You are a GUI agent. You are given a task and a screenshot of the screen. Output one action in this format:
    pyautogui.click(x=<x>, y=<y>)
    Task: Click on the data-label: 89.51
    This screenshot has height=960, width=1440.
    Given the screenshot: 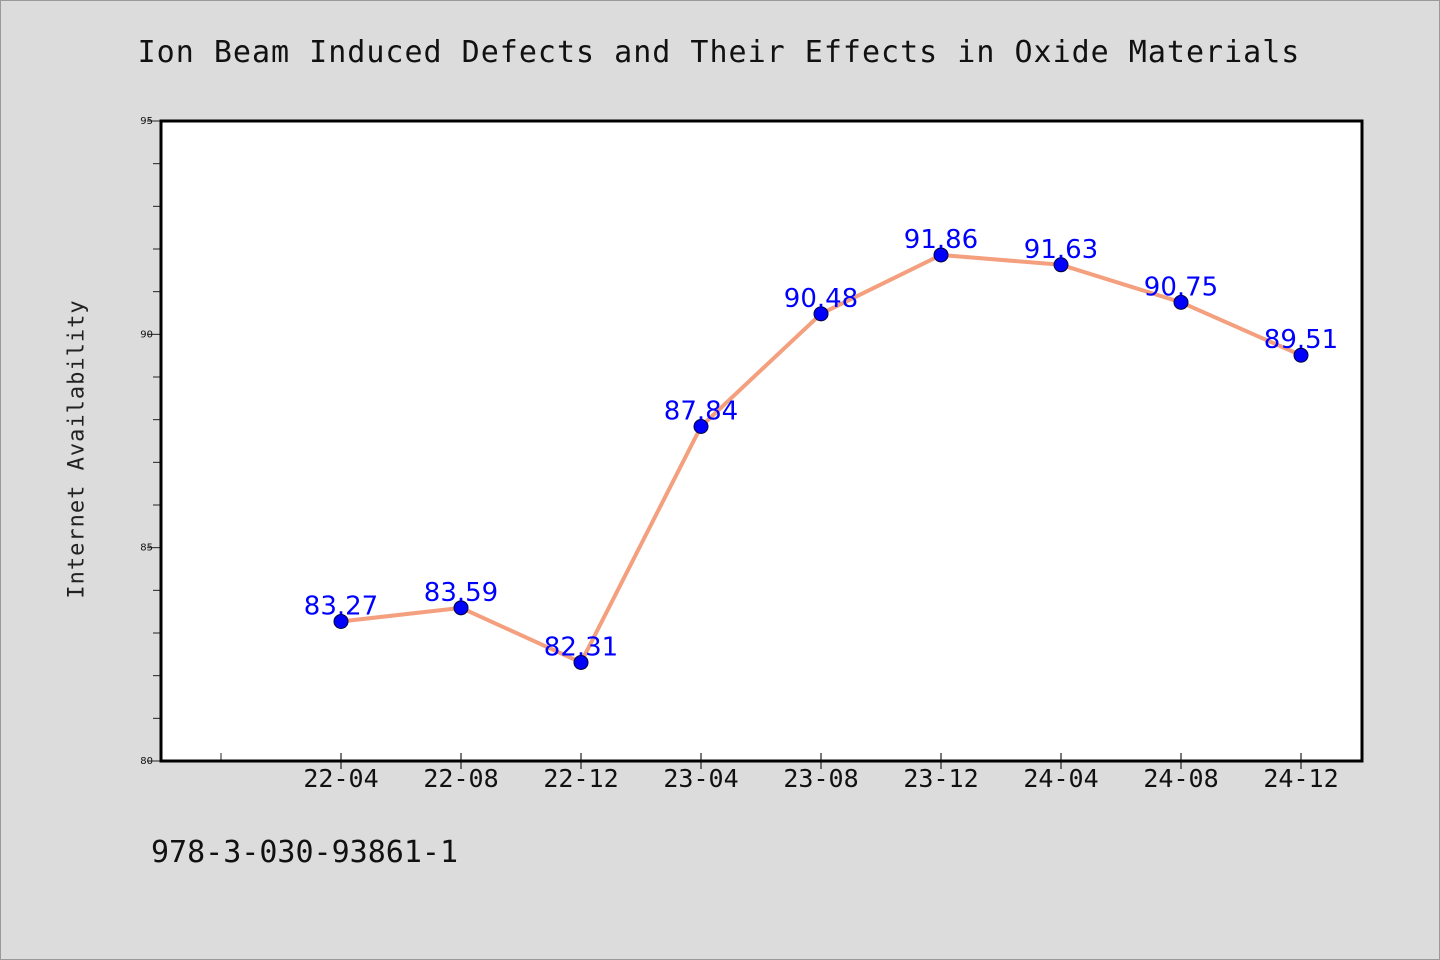 What is the action you would take?
    pyautogui.click(x=1301, y=340)
    